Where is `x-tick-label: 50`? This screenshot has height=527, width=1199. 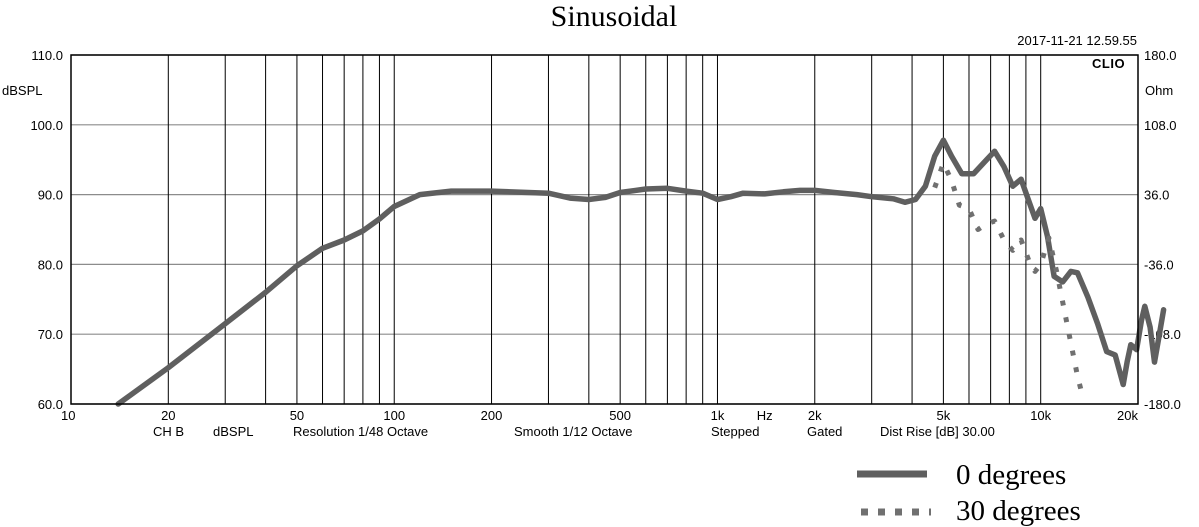
x-tick-label: 50 is located at coordinates (297, 415).